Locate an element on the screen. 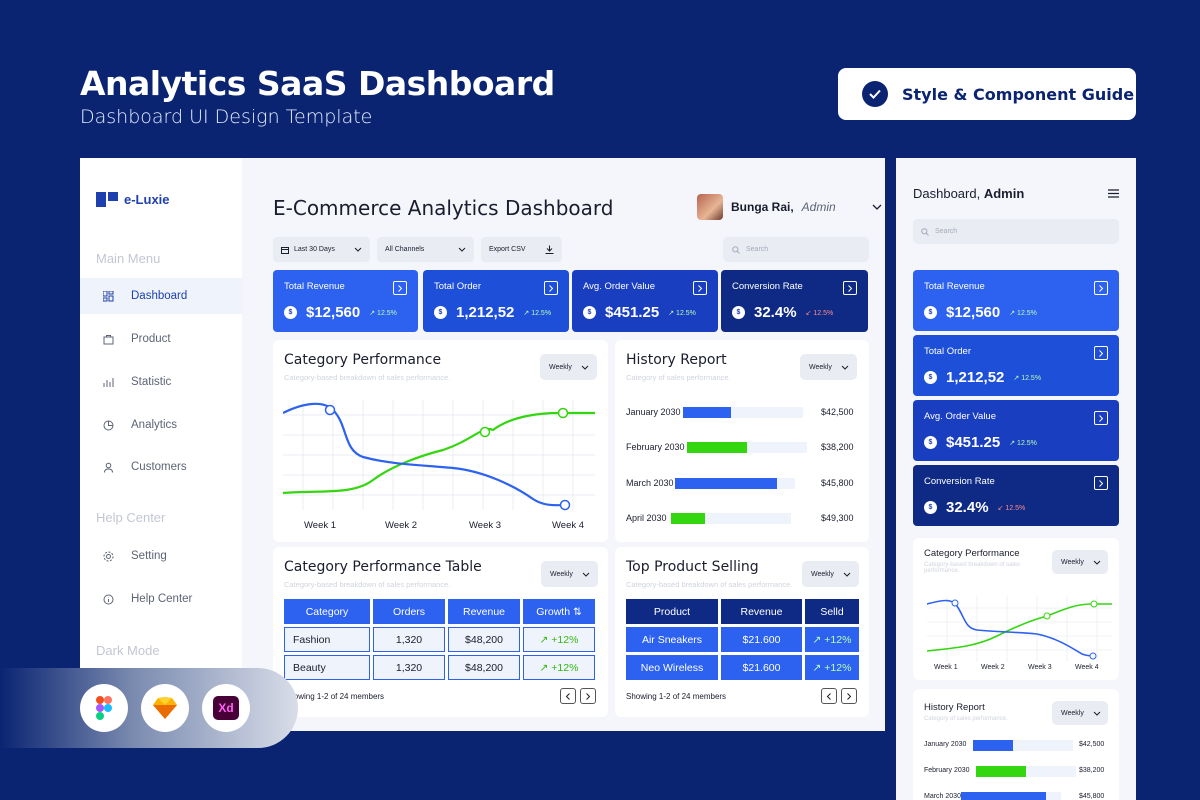 This screenshot has height=800, width=1200. user-menu: Bunga Rai, Admin is located at coordinates (789, 207).